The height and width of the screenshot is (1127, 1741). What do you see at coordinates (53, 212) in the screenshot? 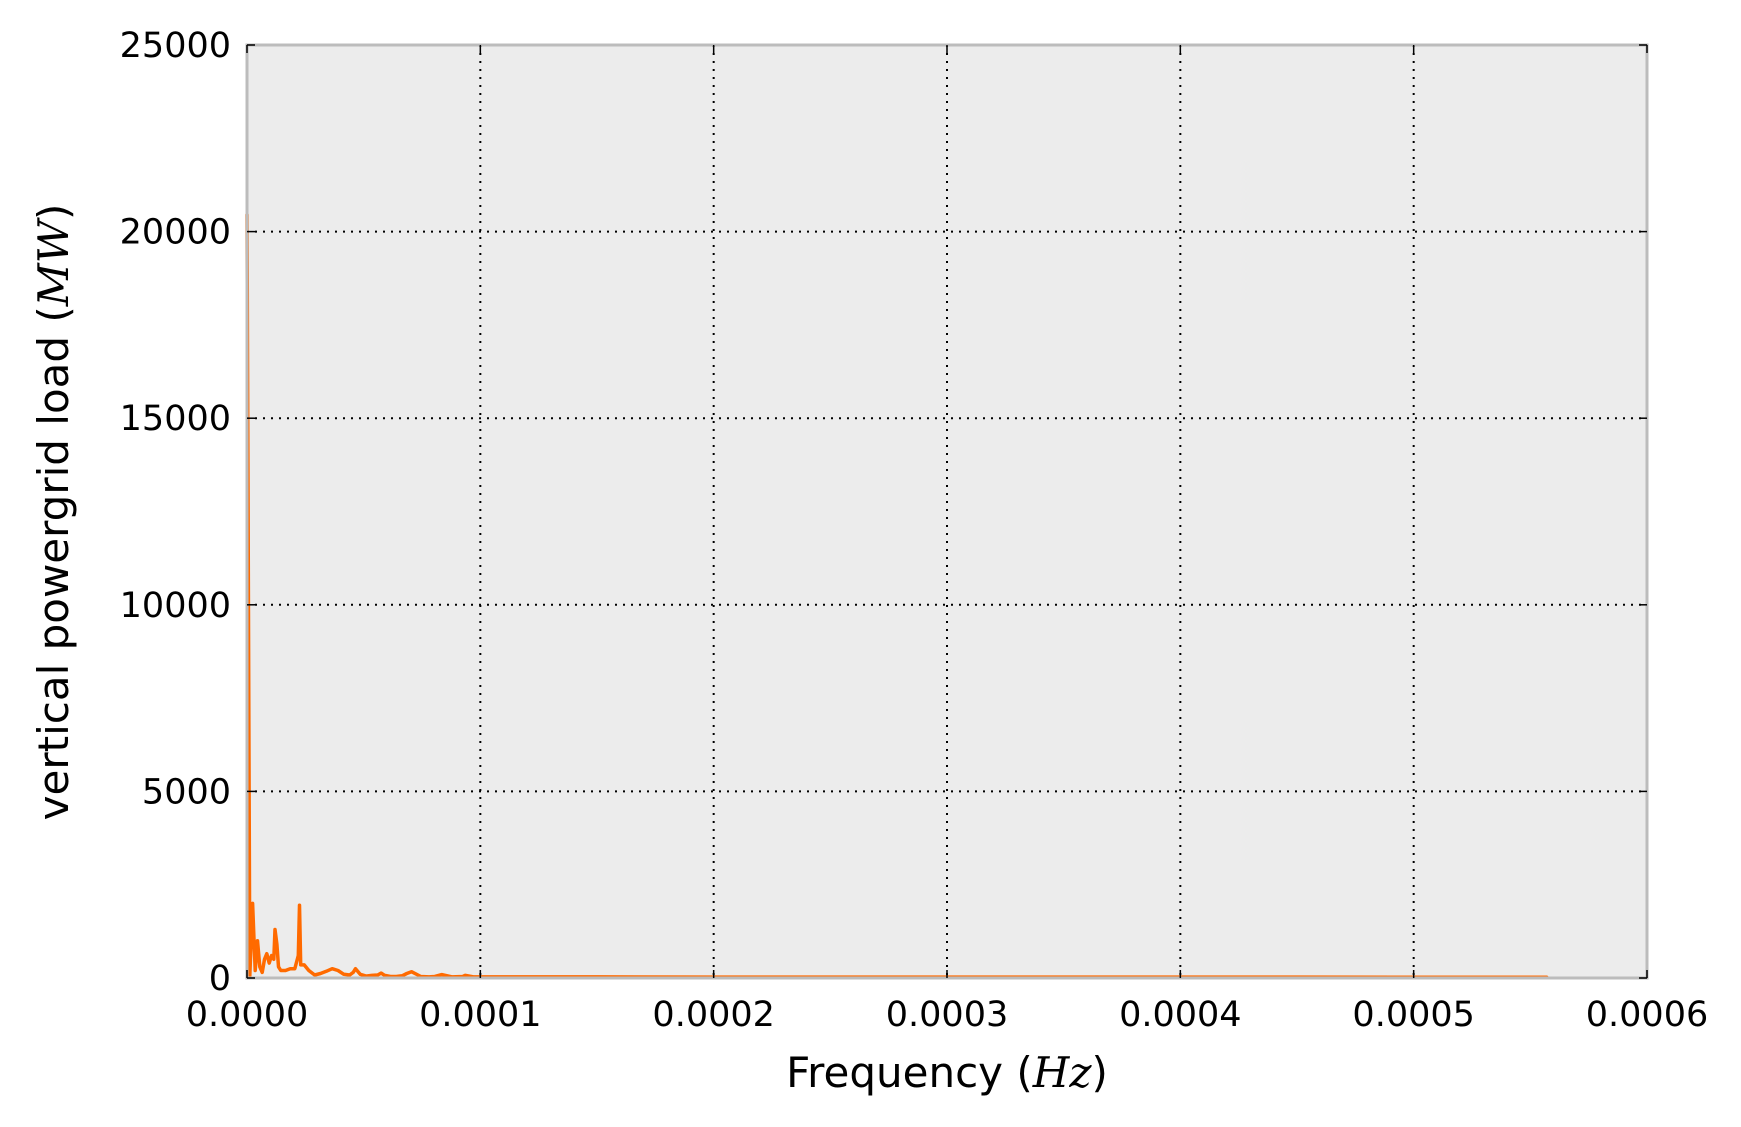
I see `y-axis-label-suffix: )` at bounding box center [53, 212].